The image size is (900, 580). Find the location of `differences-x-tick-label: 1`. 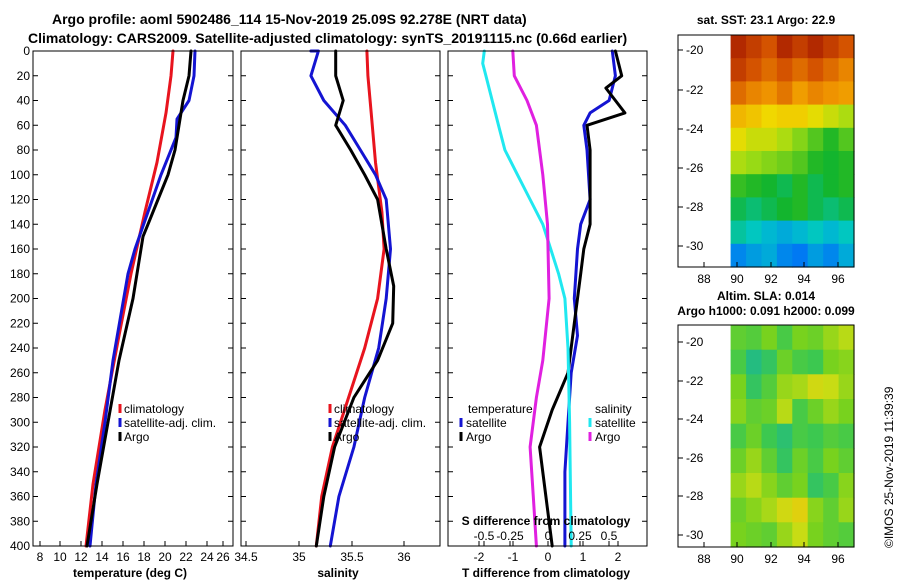

differences-x-tick-label: 1 is located at coordinates (583, 557).